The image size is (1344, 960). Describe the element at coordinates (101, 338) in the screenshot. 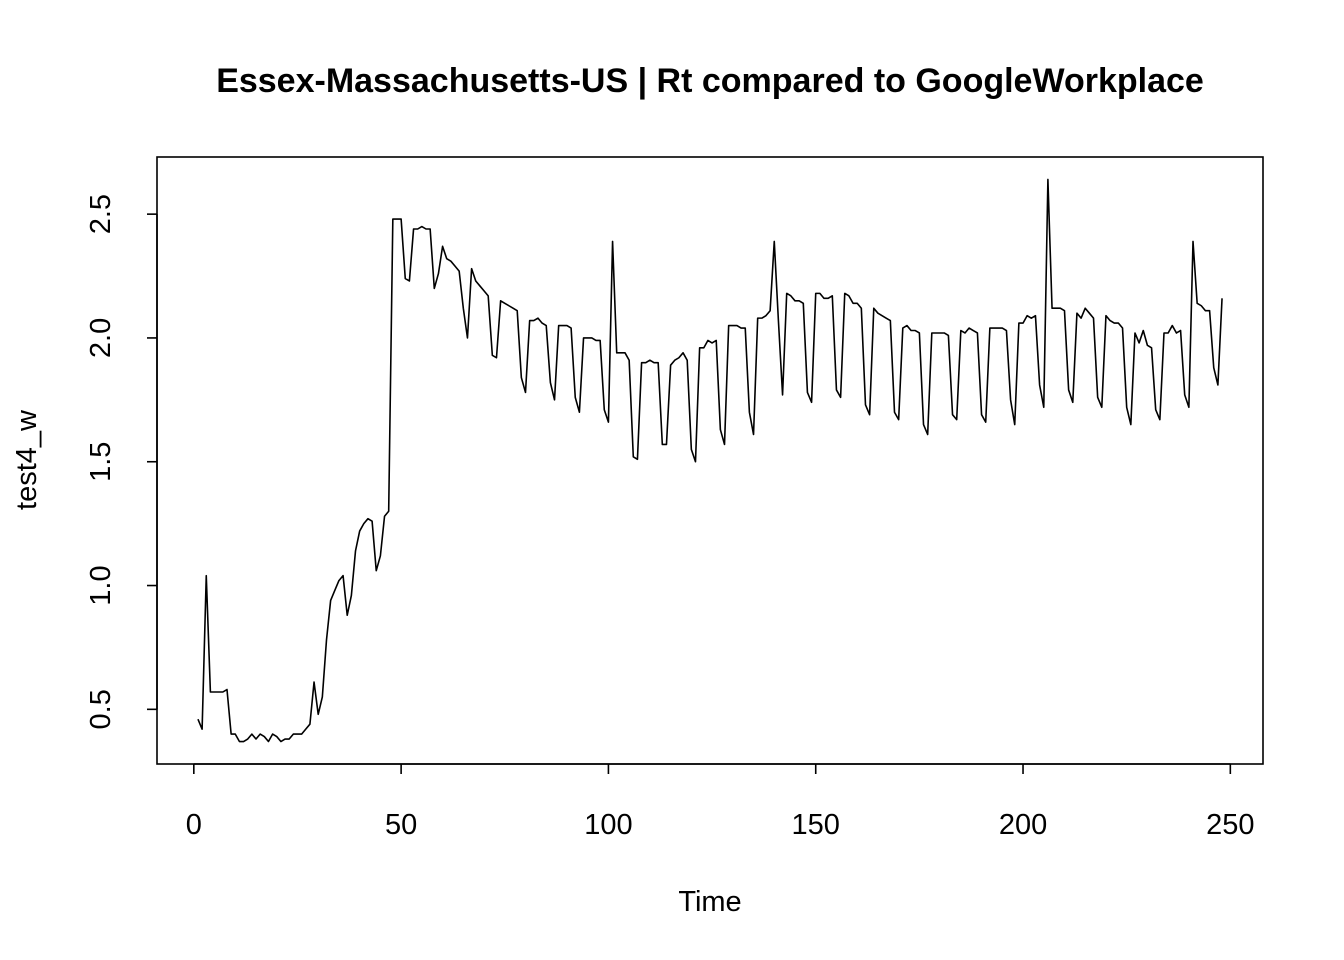

I see `y-tick-label: 2.0` at that location.